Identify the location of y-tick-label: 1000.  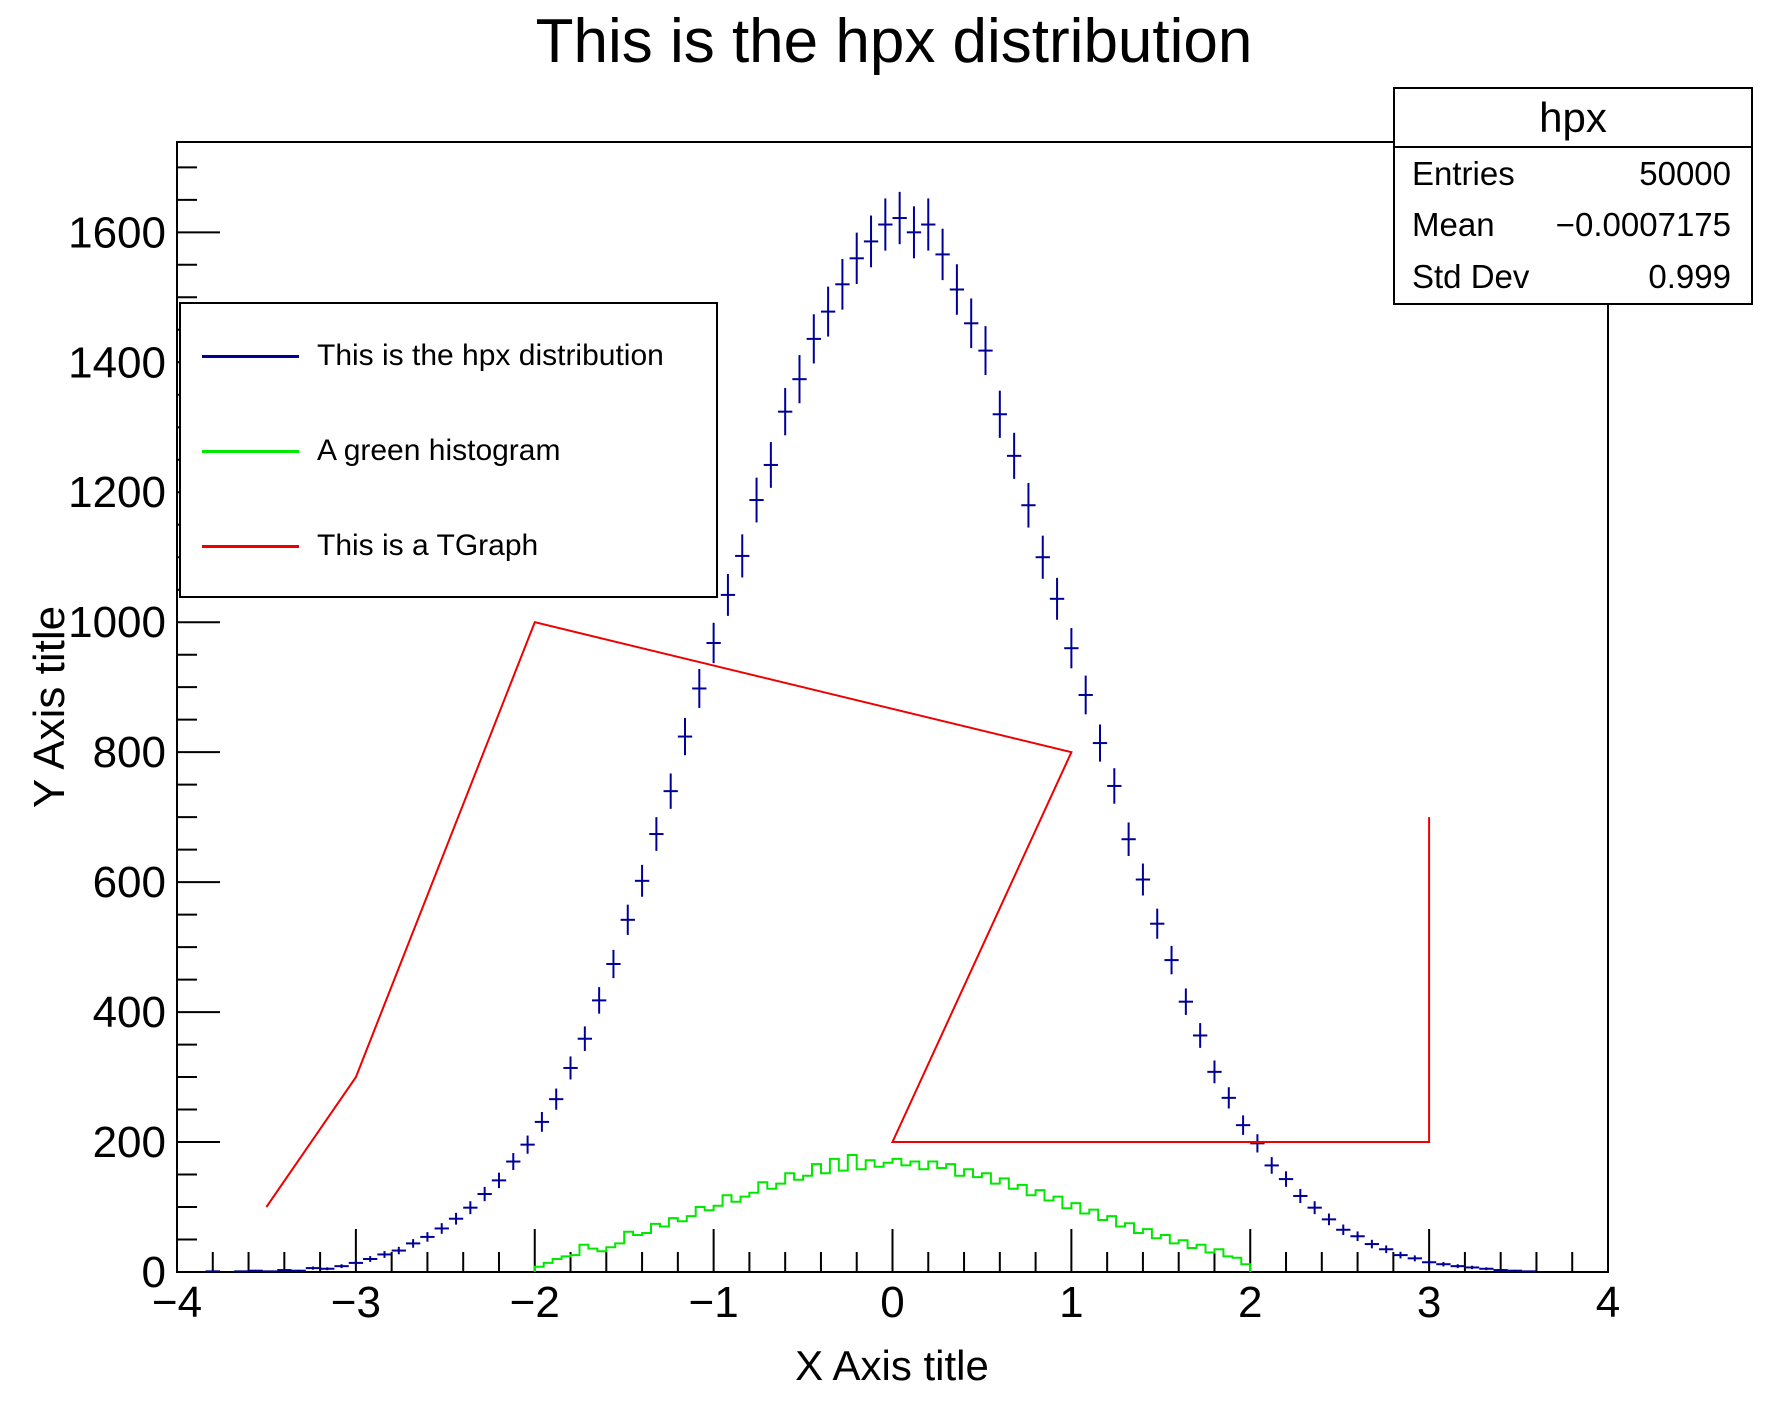
(117, 622).